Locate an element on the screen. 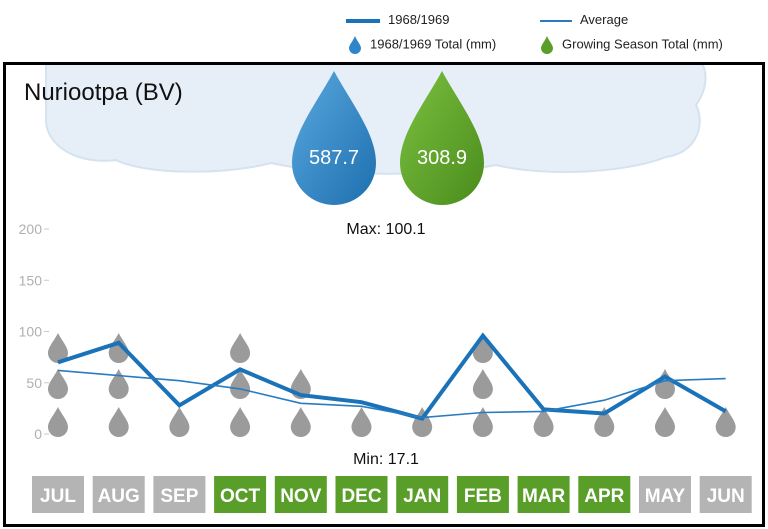 This screenshot has width=768, height=529. legend-average-label: Average is located at coordinates (604, 19).